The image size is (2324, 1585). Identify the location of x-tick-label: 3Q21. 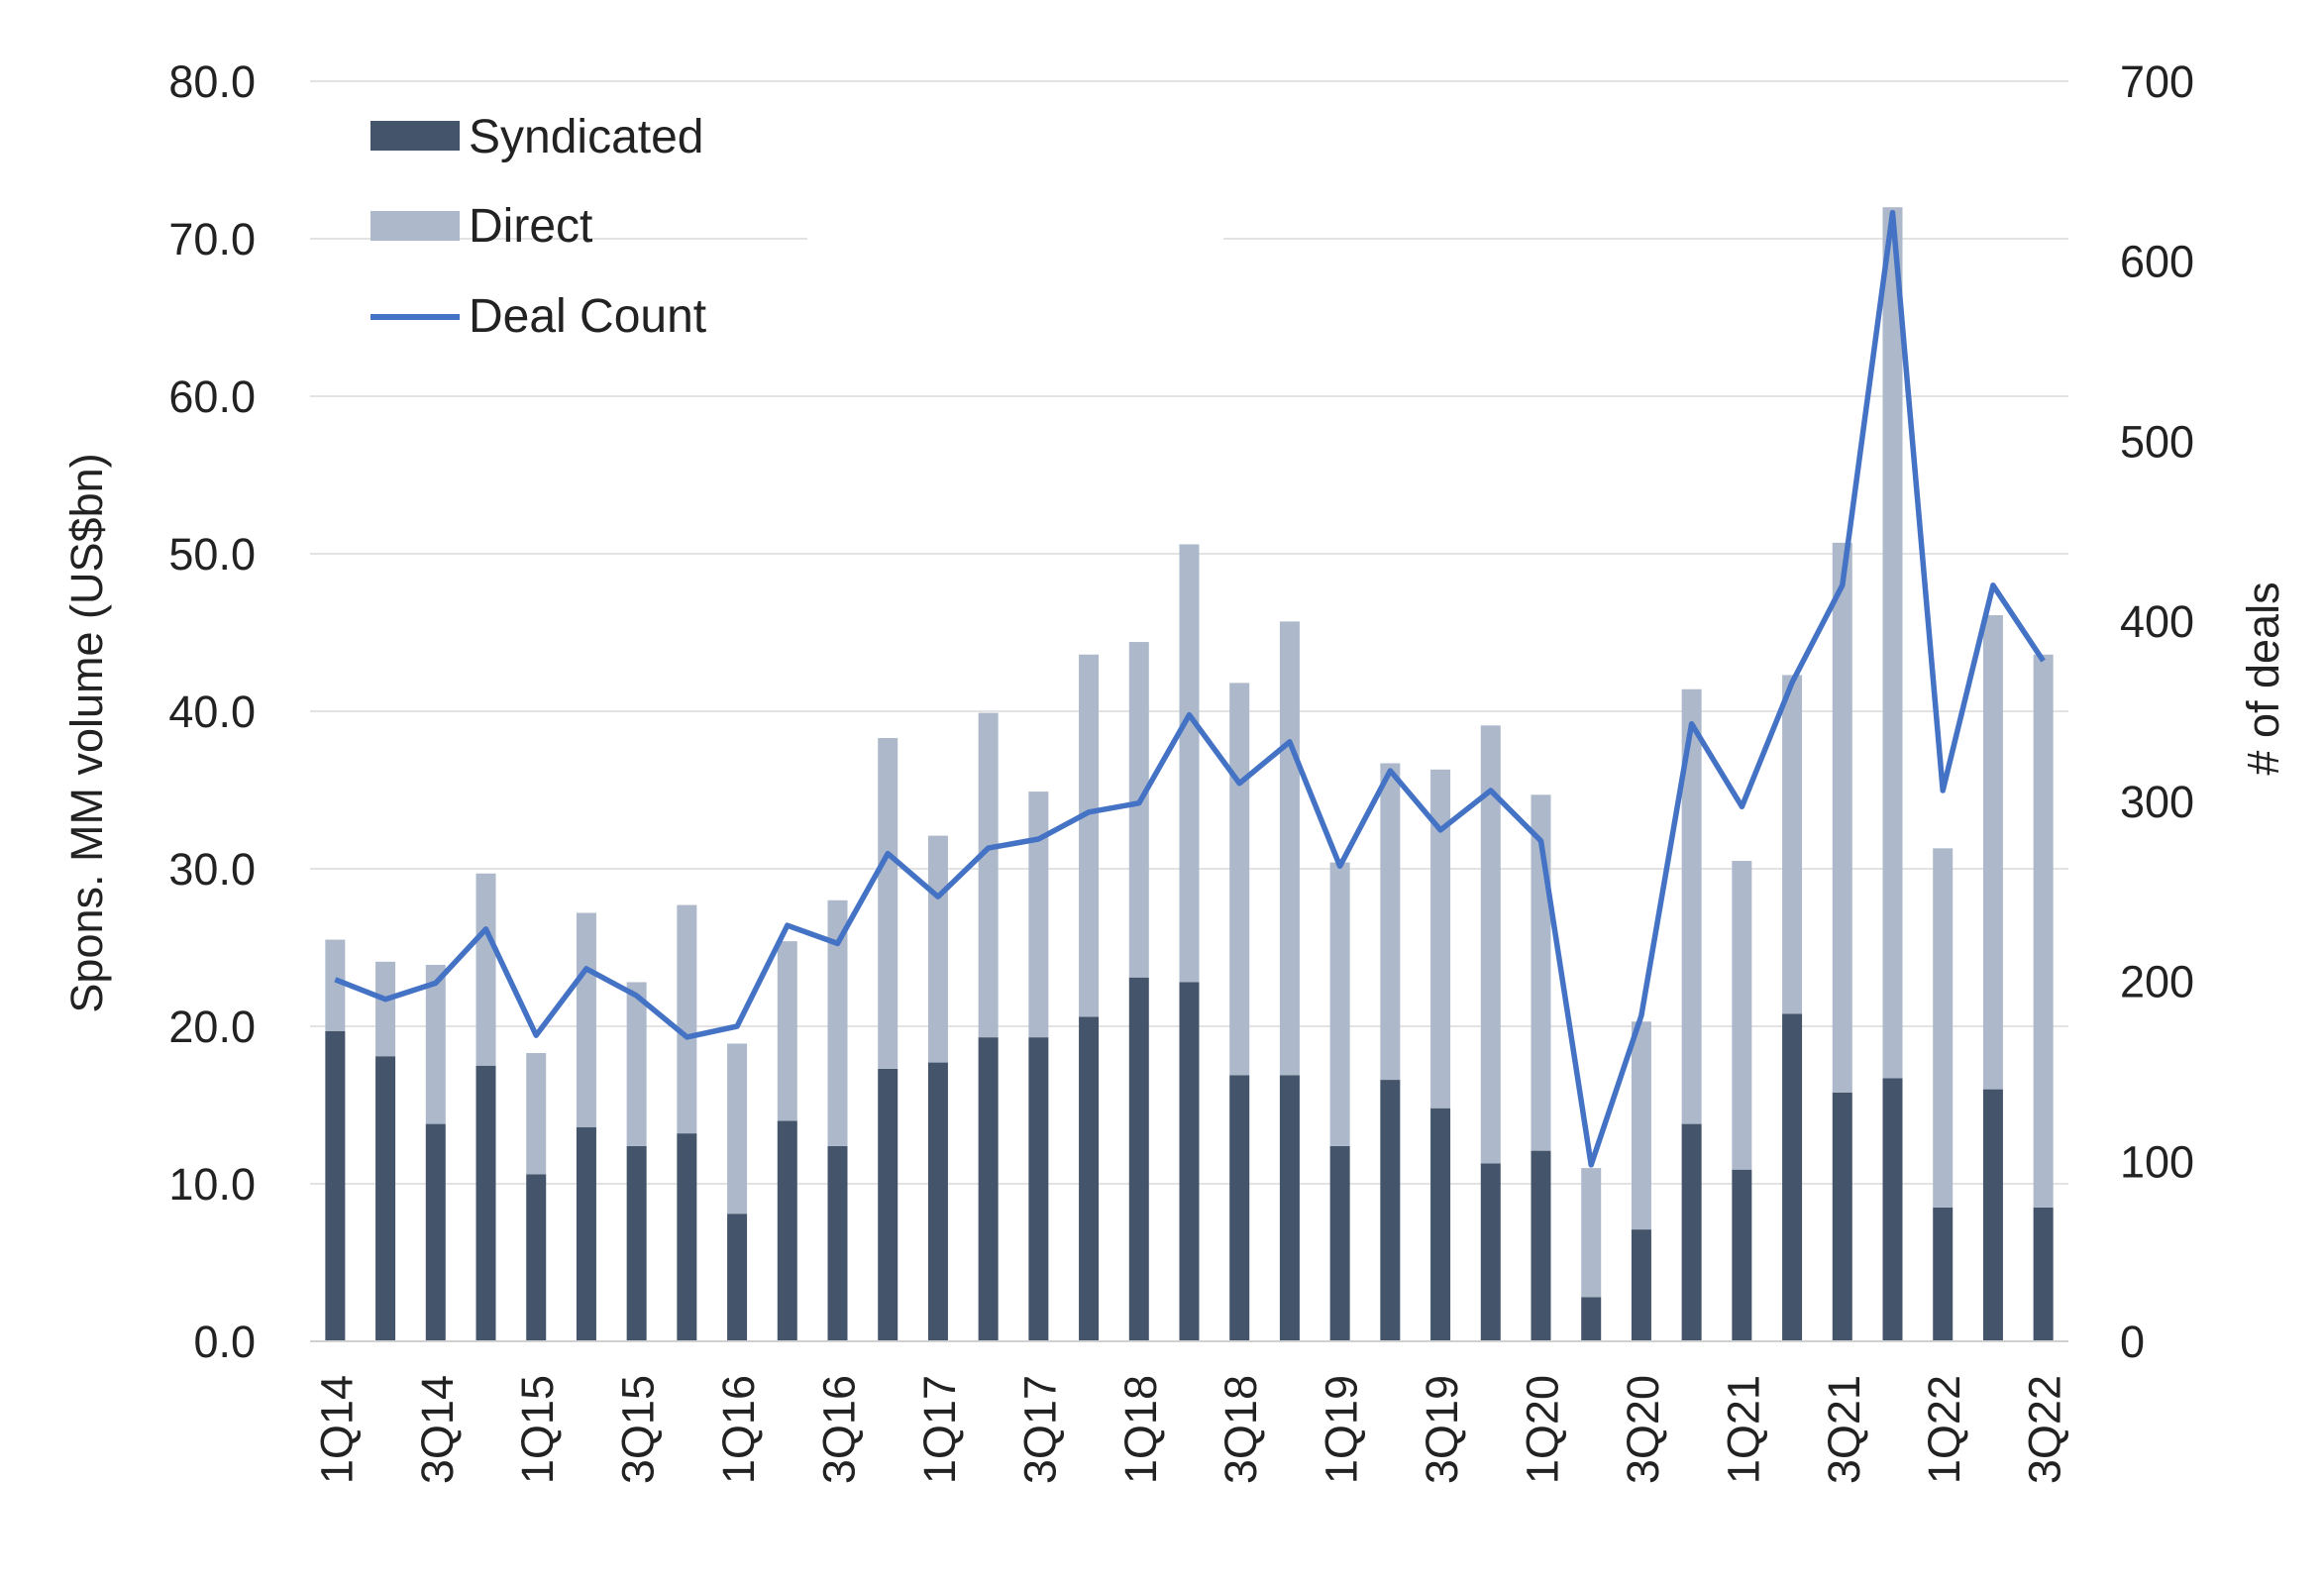
(1844, 1429).